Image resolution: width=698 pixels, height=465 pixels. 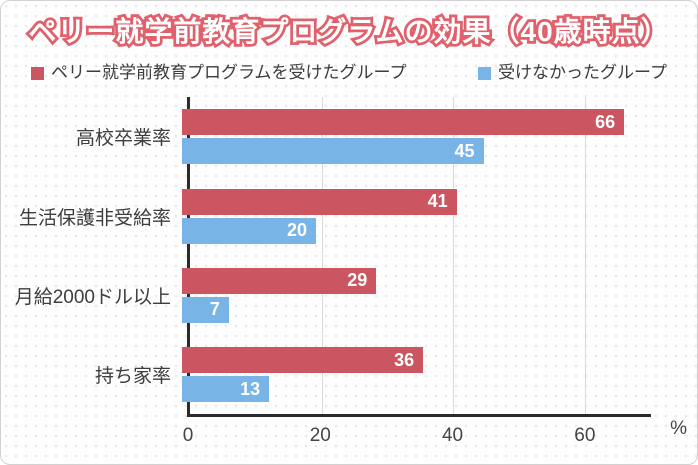 I want to click on legend-label-control: 受けなかったグループ, so click(x=582, y=73).